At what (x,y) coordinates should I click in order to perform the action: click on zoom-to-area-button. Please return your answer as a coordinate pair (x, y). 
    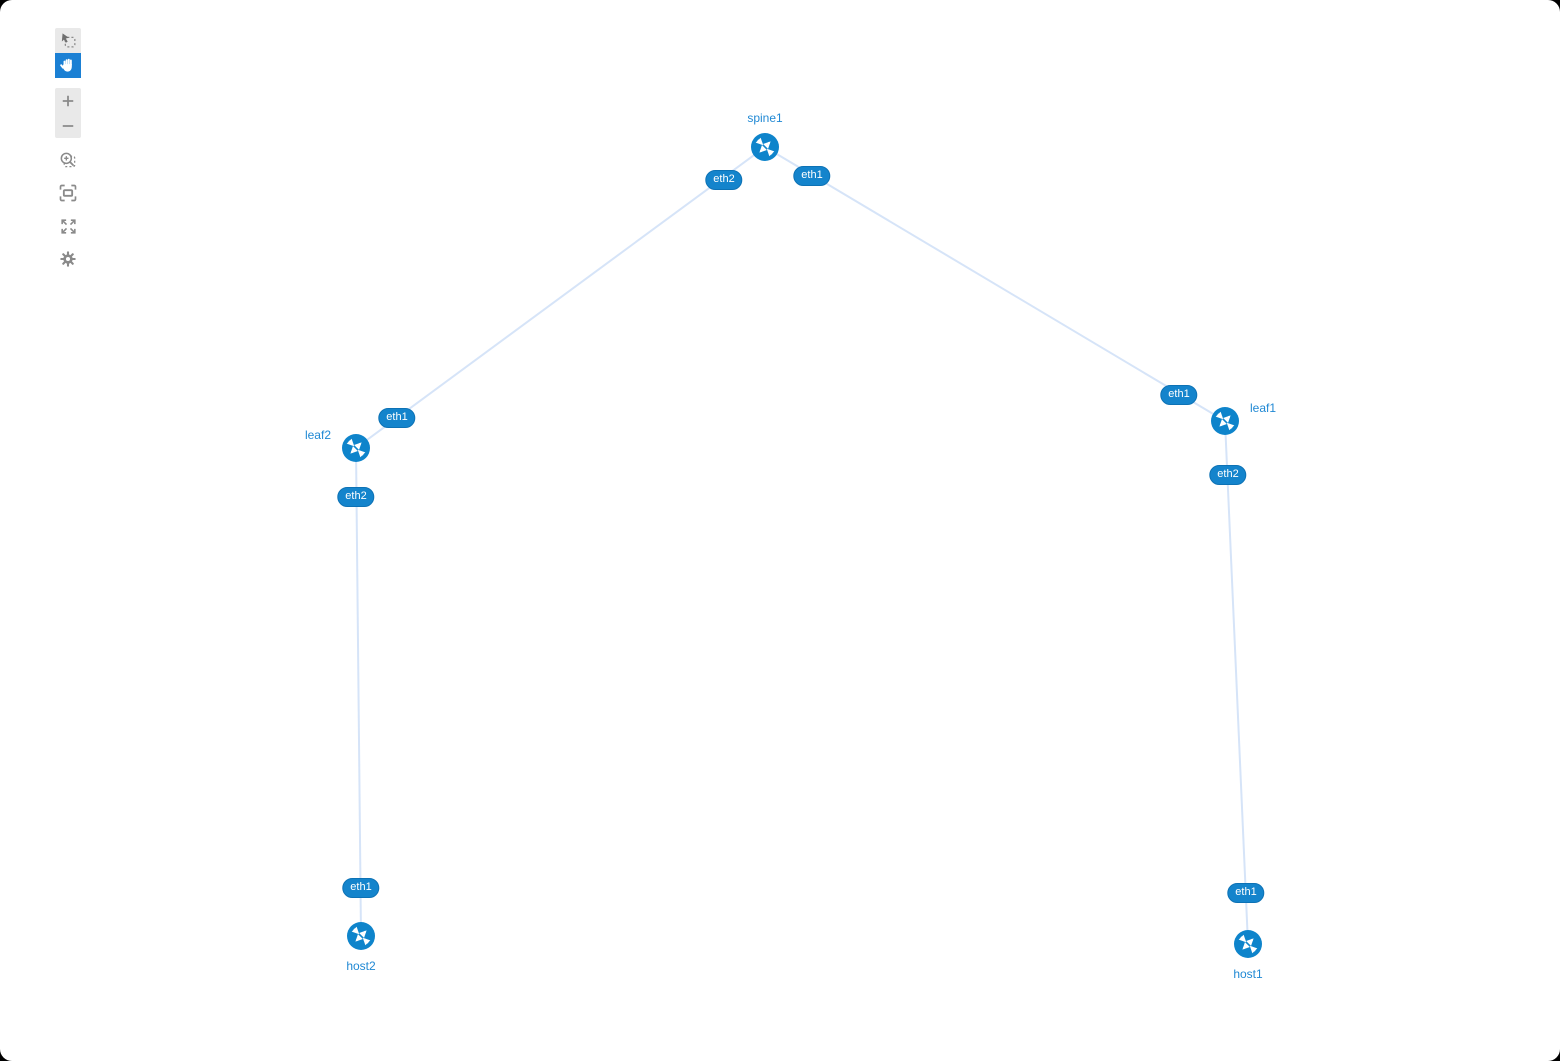
    Looking at the image, I should click on (68, 160).